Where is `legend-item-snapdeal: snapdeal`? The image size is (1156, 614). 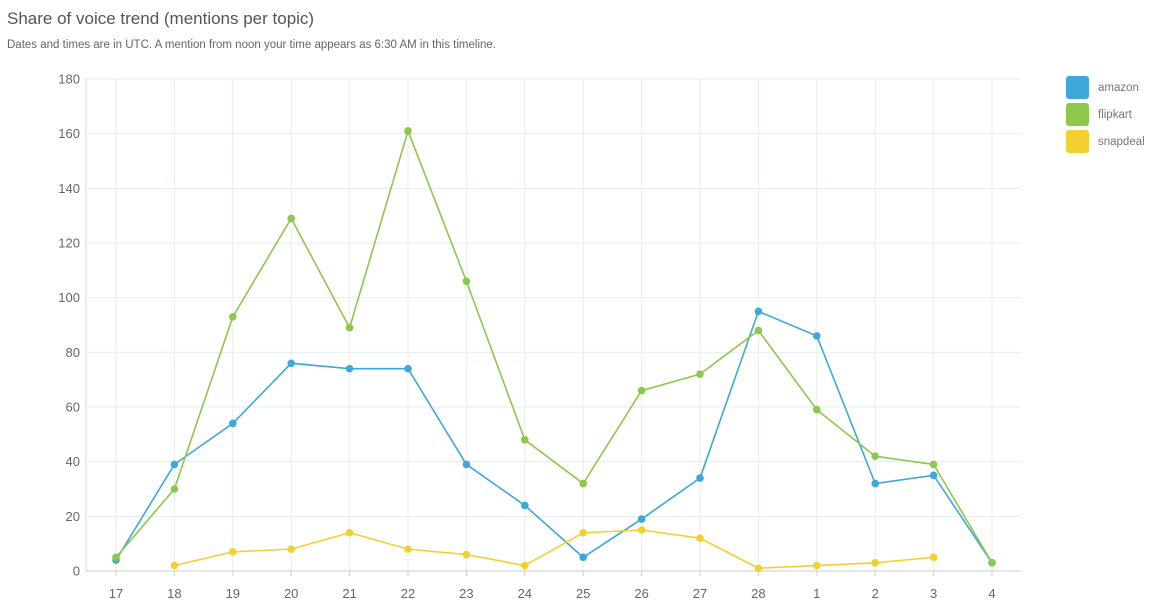
legend-item-snapdeal: snapdeal is located at coordinates (1105, 141).